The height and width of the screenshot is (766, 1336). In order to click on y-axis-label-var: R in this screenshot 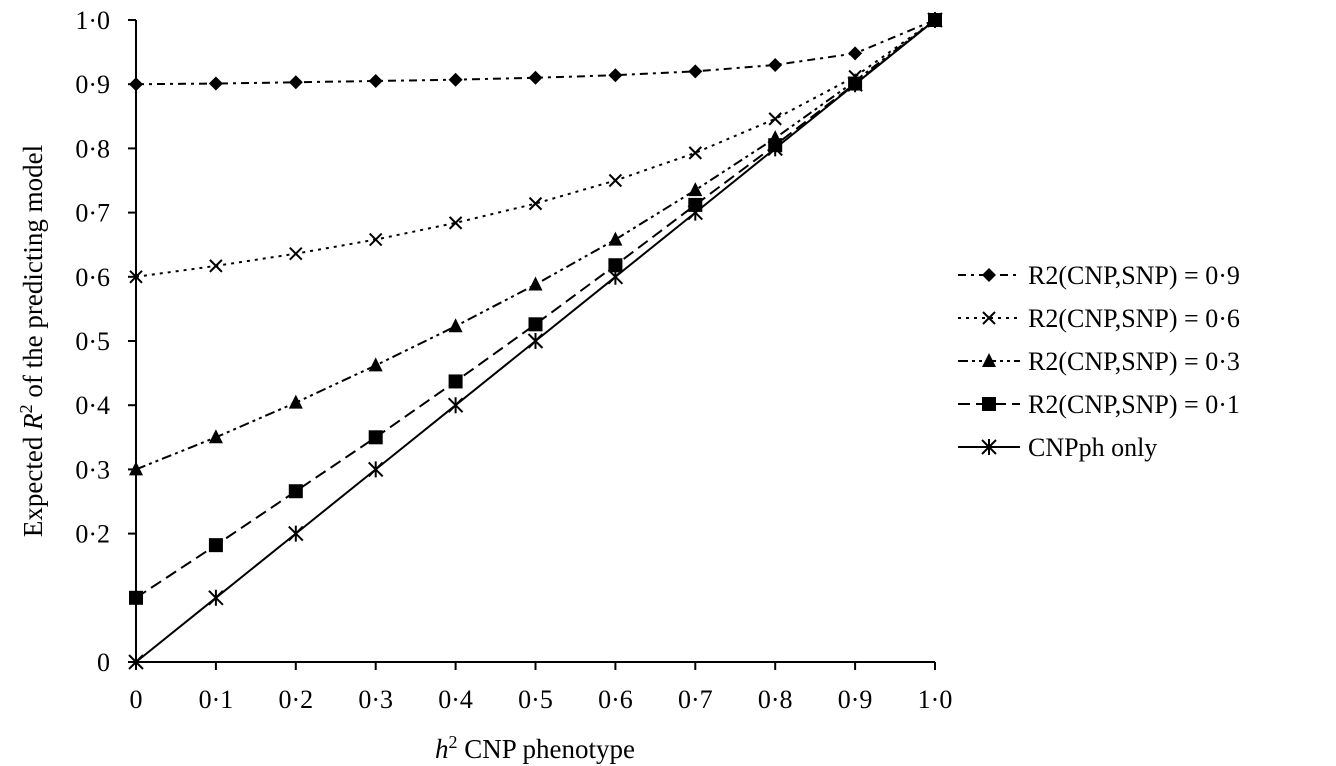, I will do `click(33, 422)`.